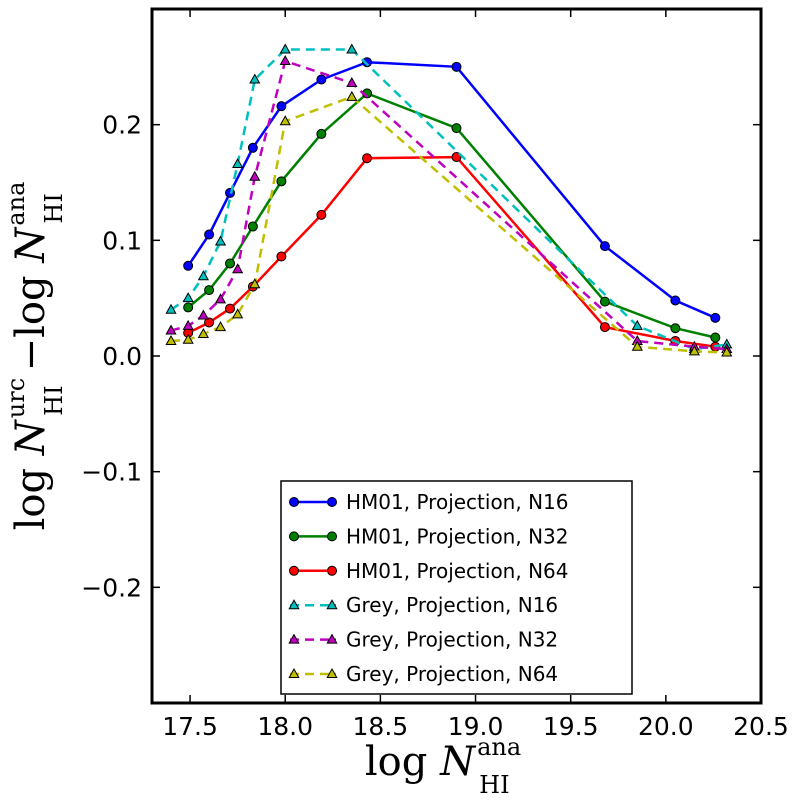  What do you see at coordinates (381, 726) in the screenshot?
I see `x-tick-label: 18.5` at bounding box center [381, 726].